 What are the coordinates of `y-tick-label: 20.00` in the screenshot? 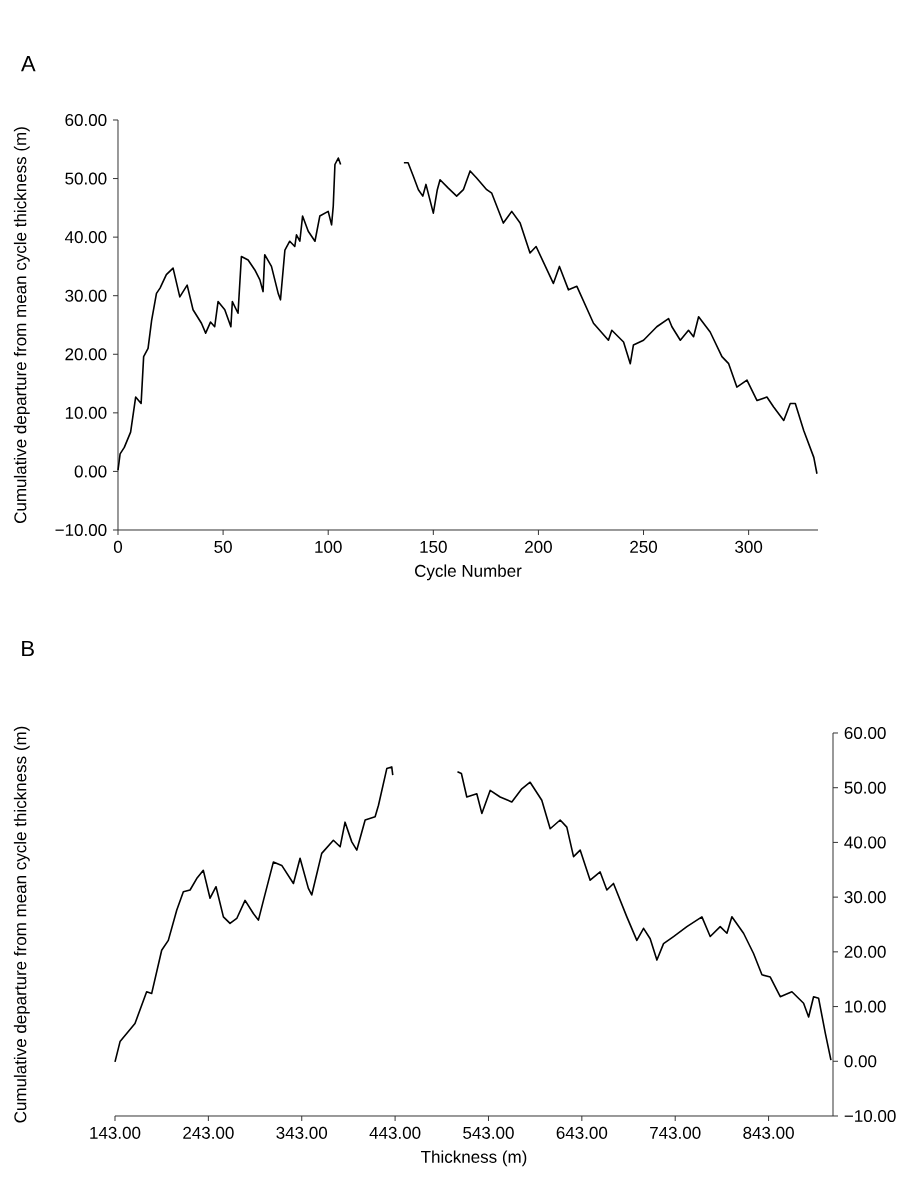 It's located at (86, 354).